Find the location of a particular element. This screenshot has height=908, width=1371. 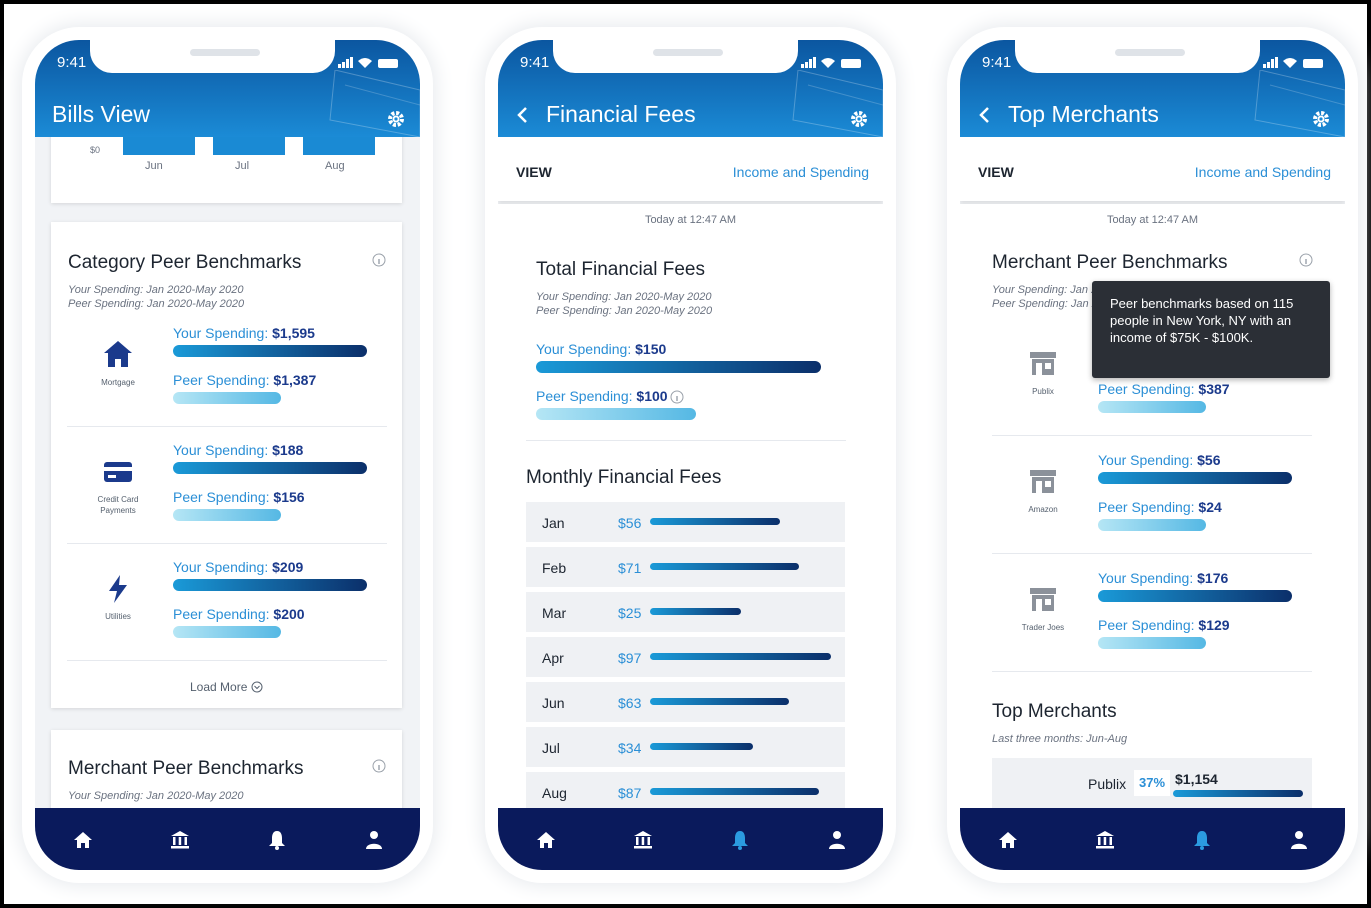

peer-spending: Peer Spending: $200 is located at coordinates (239, 614).